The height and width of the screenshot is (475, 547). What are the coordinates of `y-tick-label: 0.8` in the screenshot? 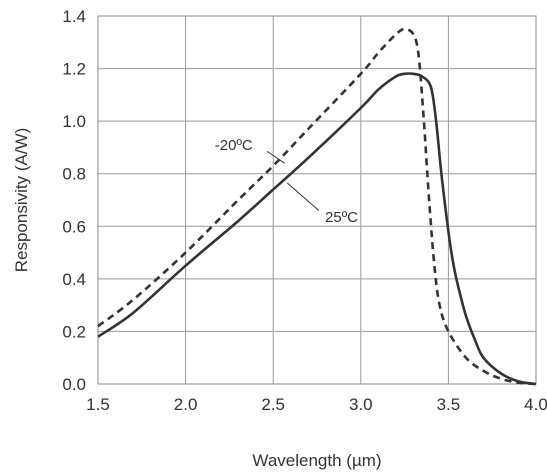 It's located at (74, 174).